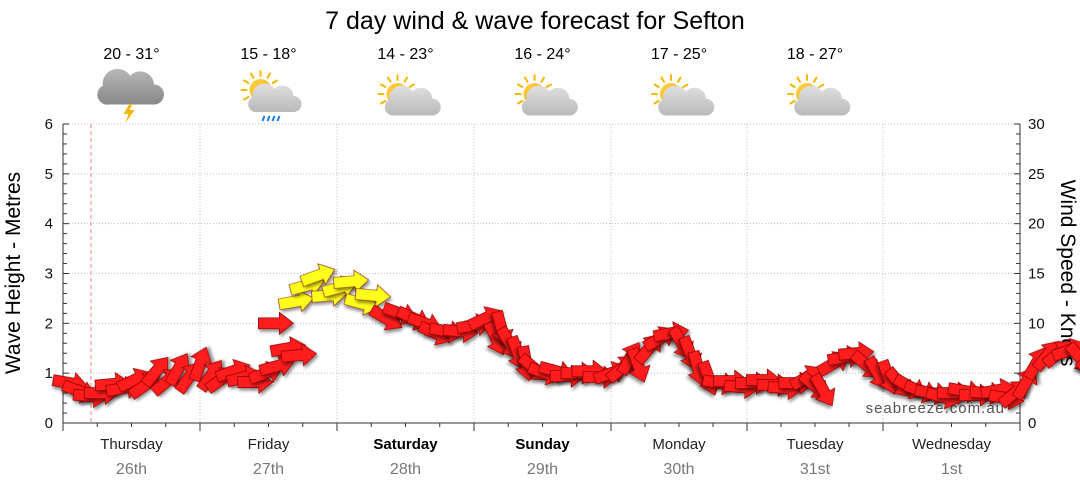 The width and height of the screenshot is (1080, 490). Describe the element at coordinates (1067, 273) in the screenshot. I see `right-axis-title: Wind Speed - Knots` at that location.